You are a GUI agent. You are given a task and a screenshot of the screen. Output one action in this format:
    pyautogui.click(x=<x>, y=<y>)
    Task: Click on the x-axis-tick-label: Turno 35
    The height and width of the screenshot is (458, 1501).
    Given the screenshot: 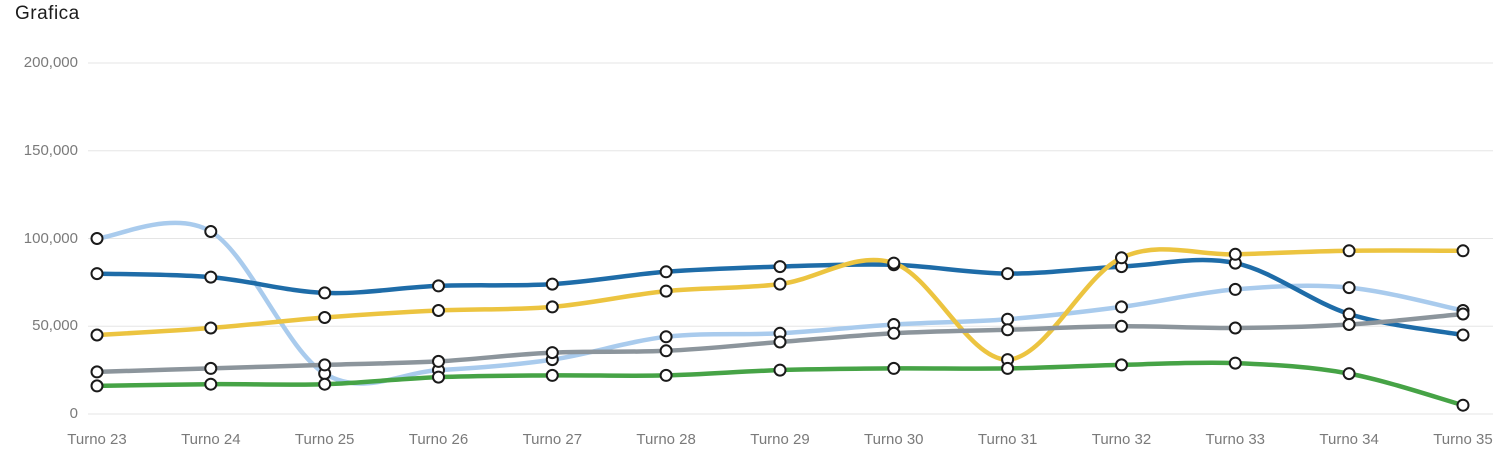 What is the action you would take?
    pyautogui.click(x=1463, y=439)
    